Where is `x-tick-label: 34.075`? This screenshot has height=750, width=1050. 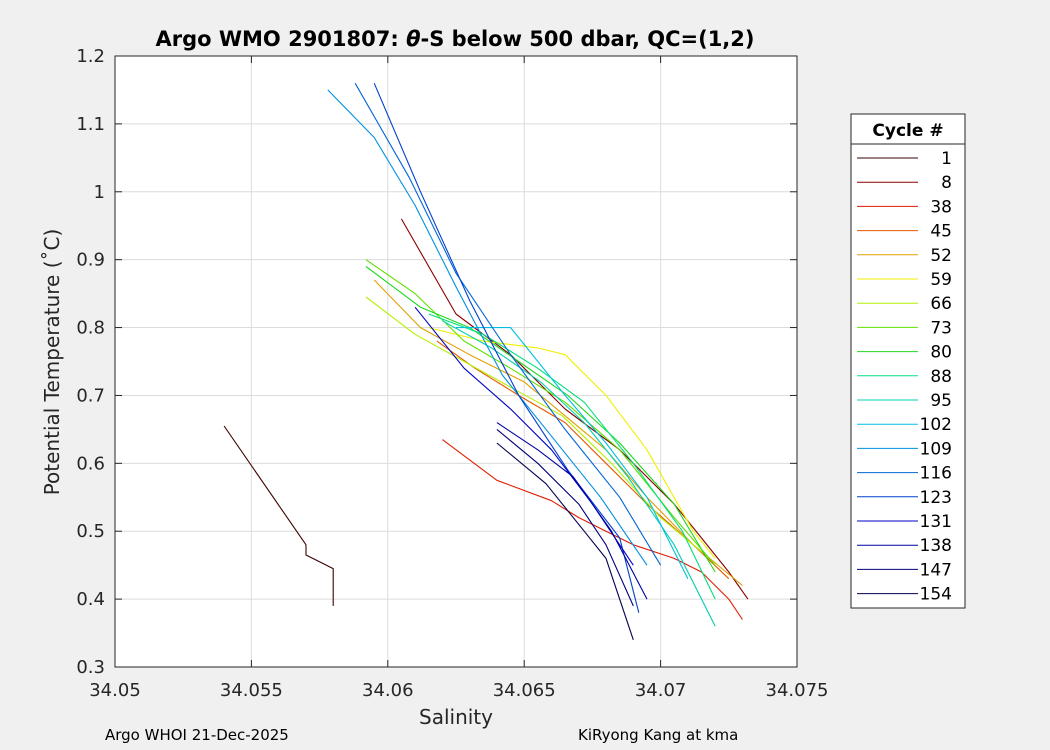 x-tick-label: 34.075 is located at coordinates (797, 690).